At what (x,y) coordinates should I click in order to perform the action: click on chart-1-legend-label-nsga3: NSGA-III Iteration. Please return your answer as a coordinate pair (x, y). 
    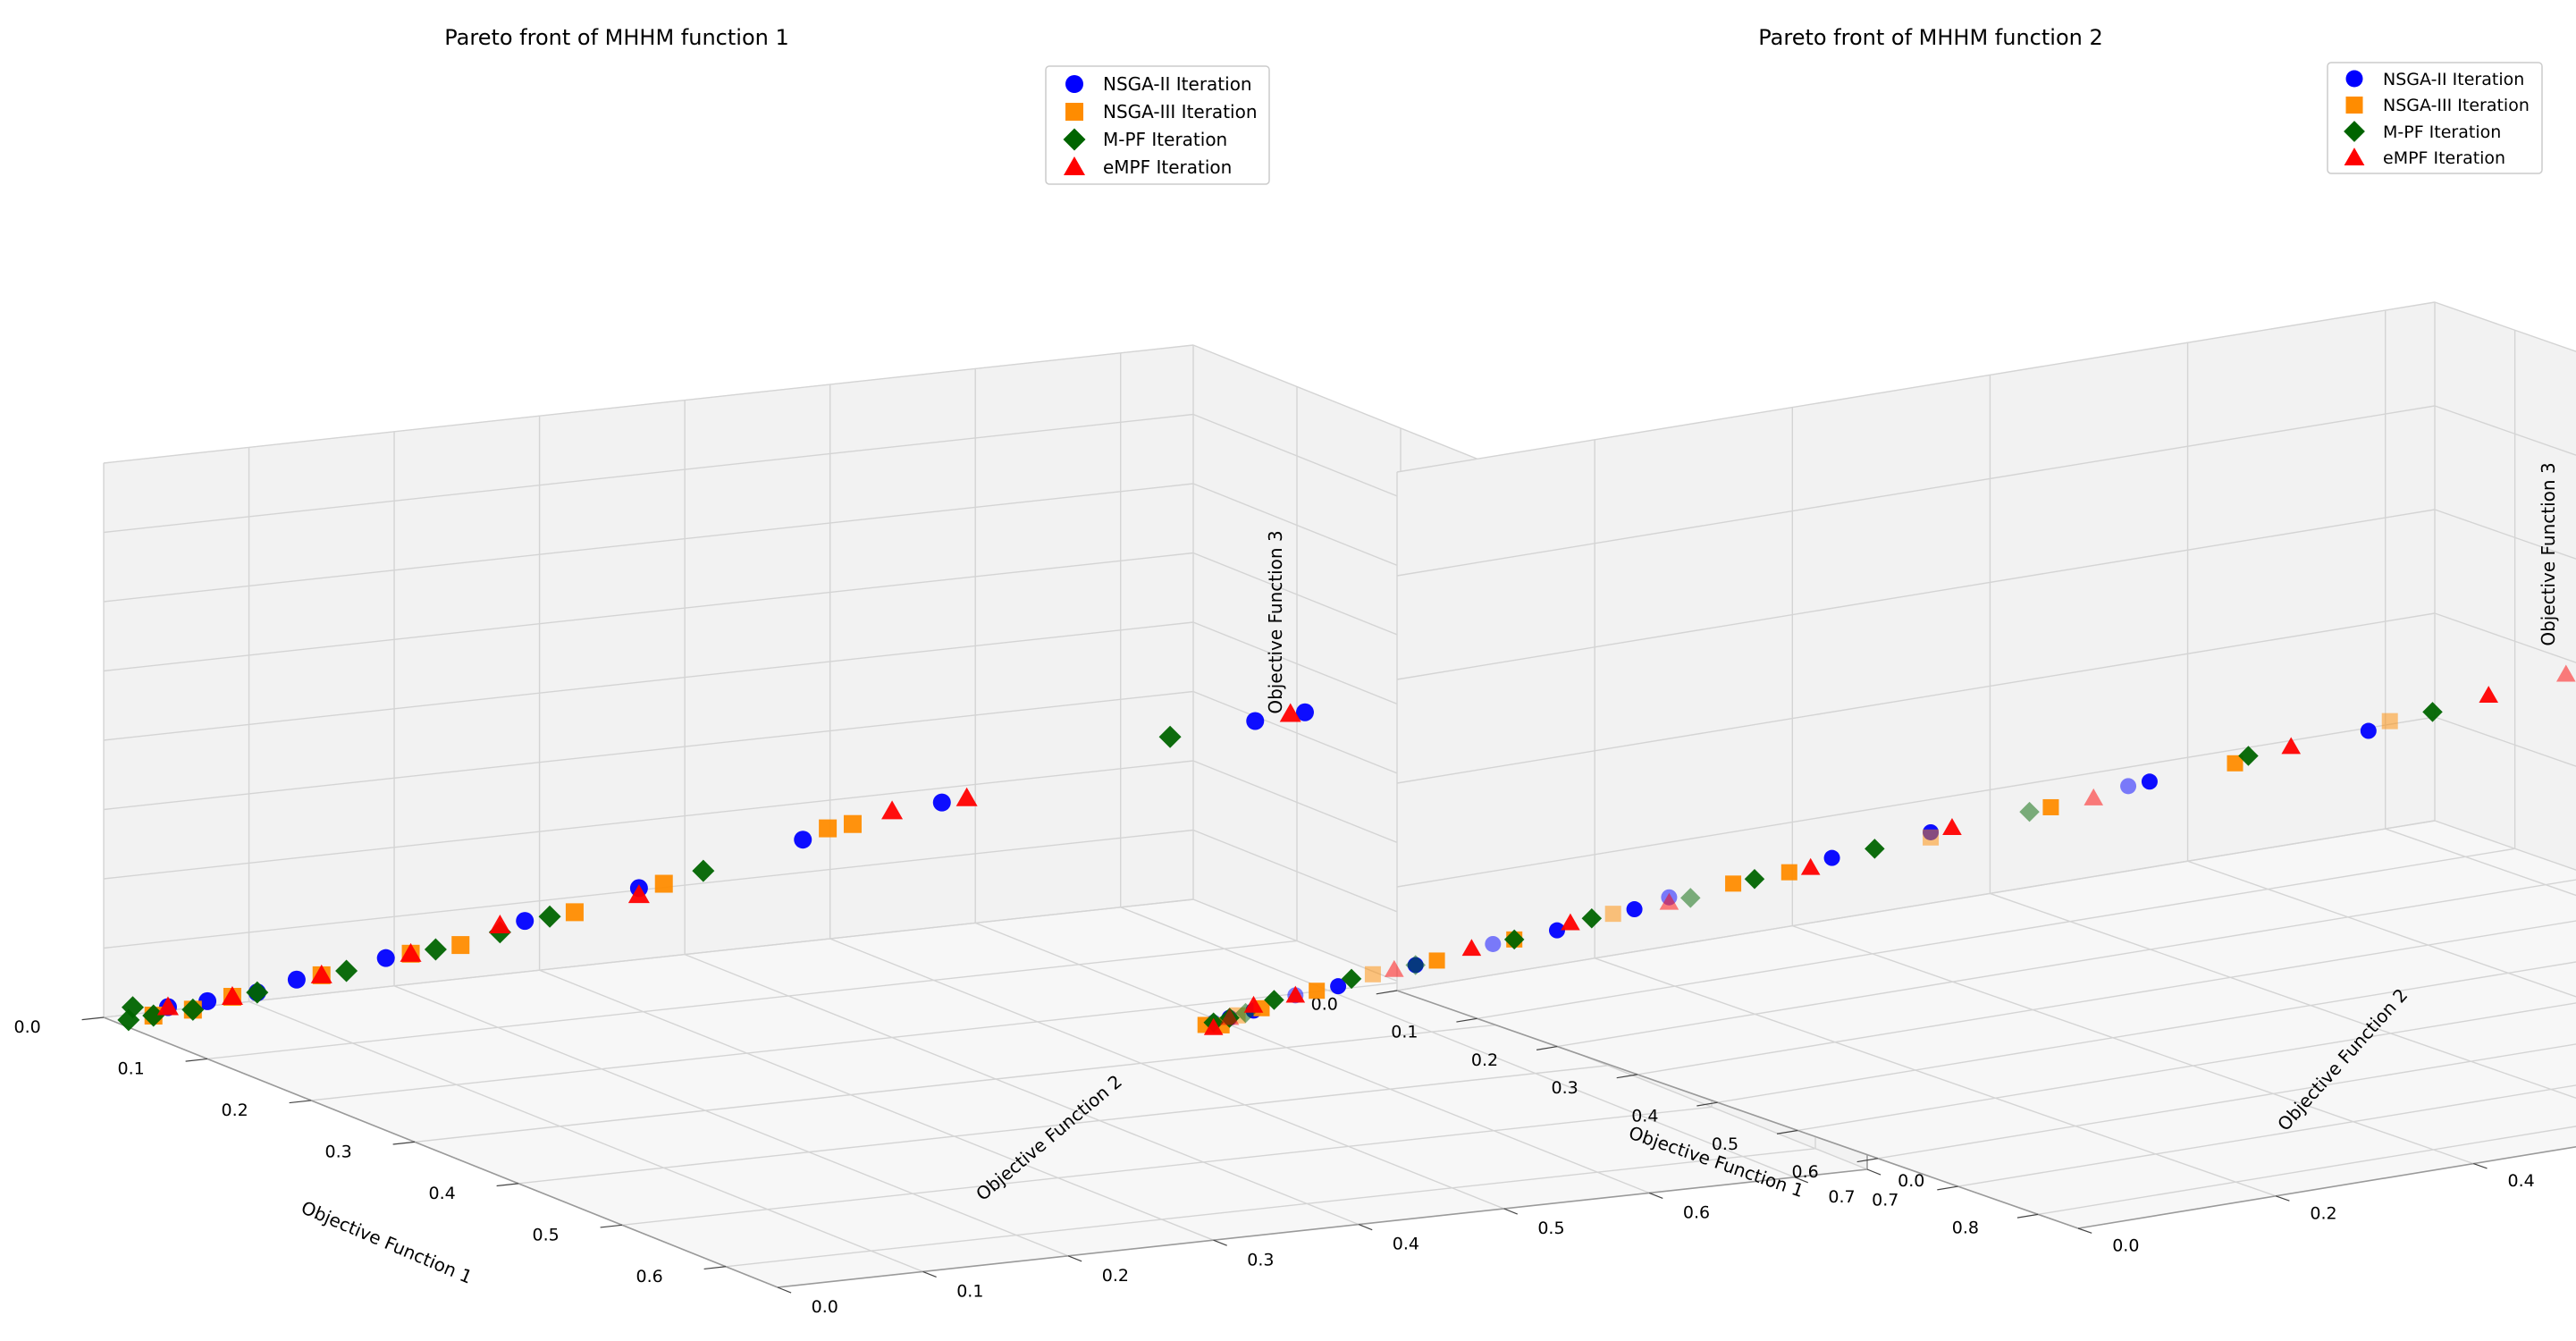
    Looking at the image, I should click on (1180, 111).